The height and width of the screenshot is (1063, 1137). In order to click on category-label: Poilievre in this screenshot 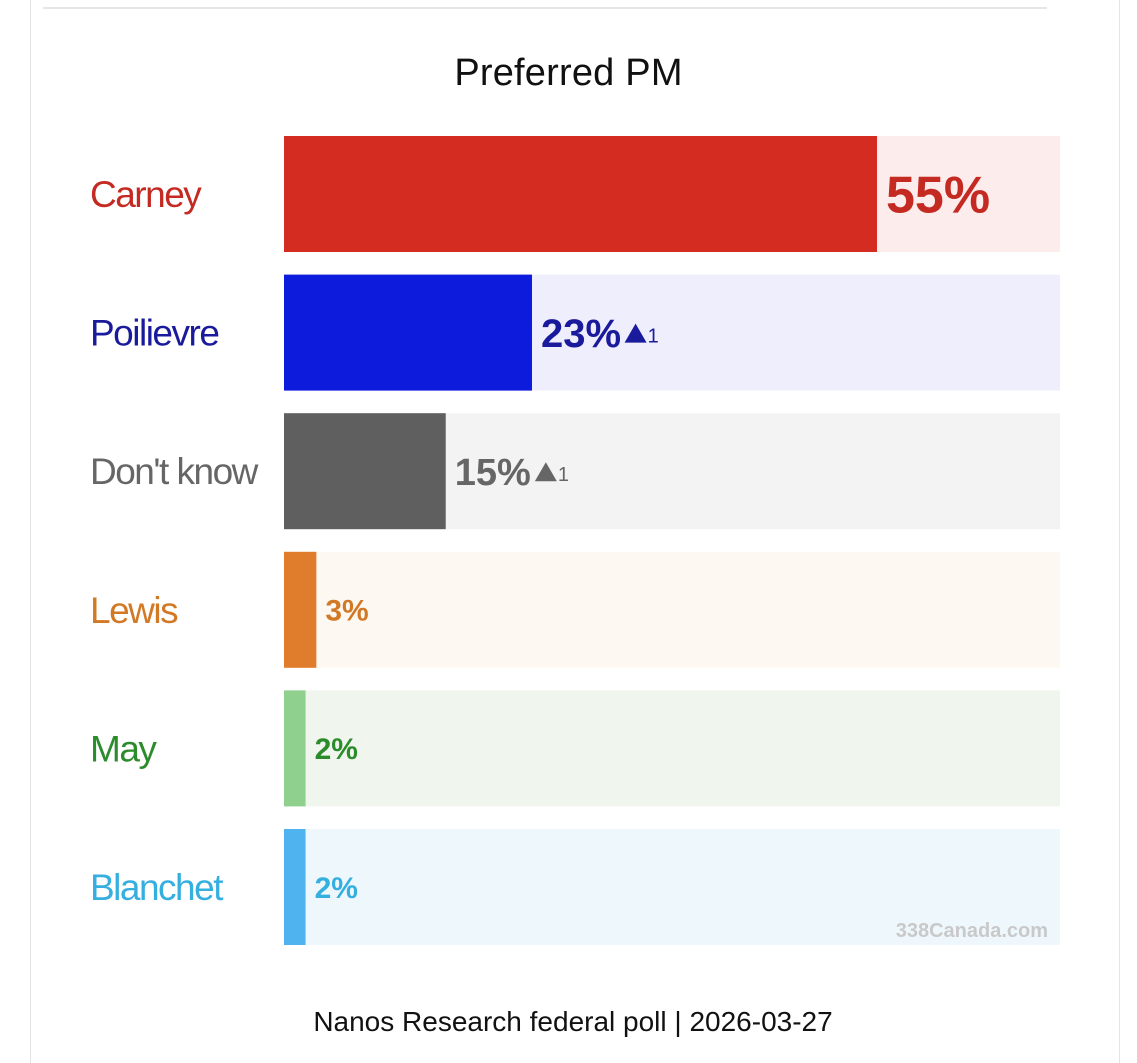, I will do `click(154, 333)`.